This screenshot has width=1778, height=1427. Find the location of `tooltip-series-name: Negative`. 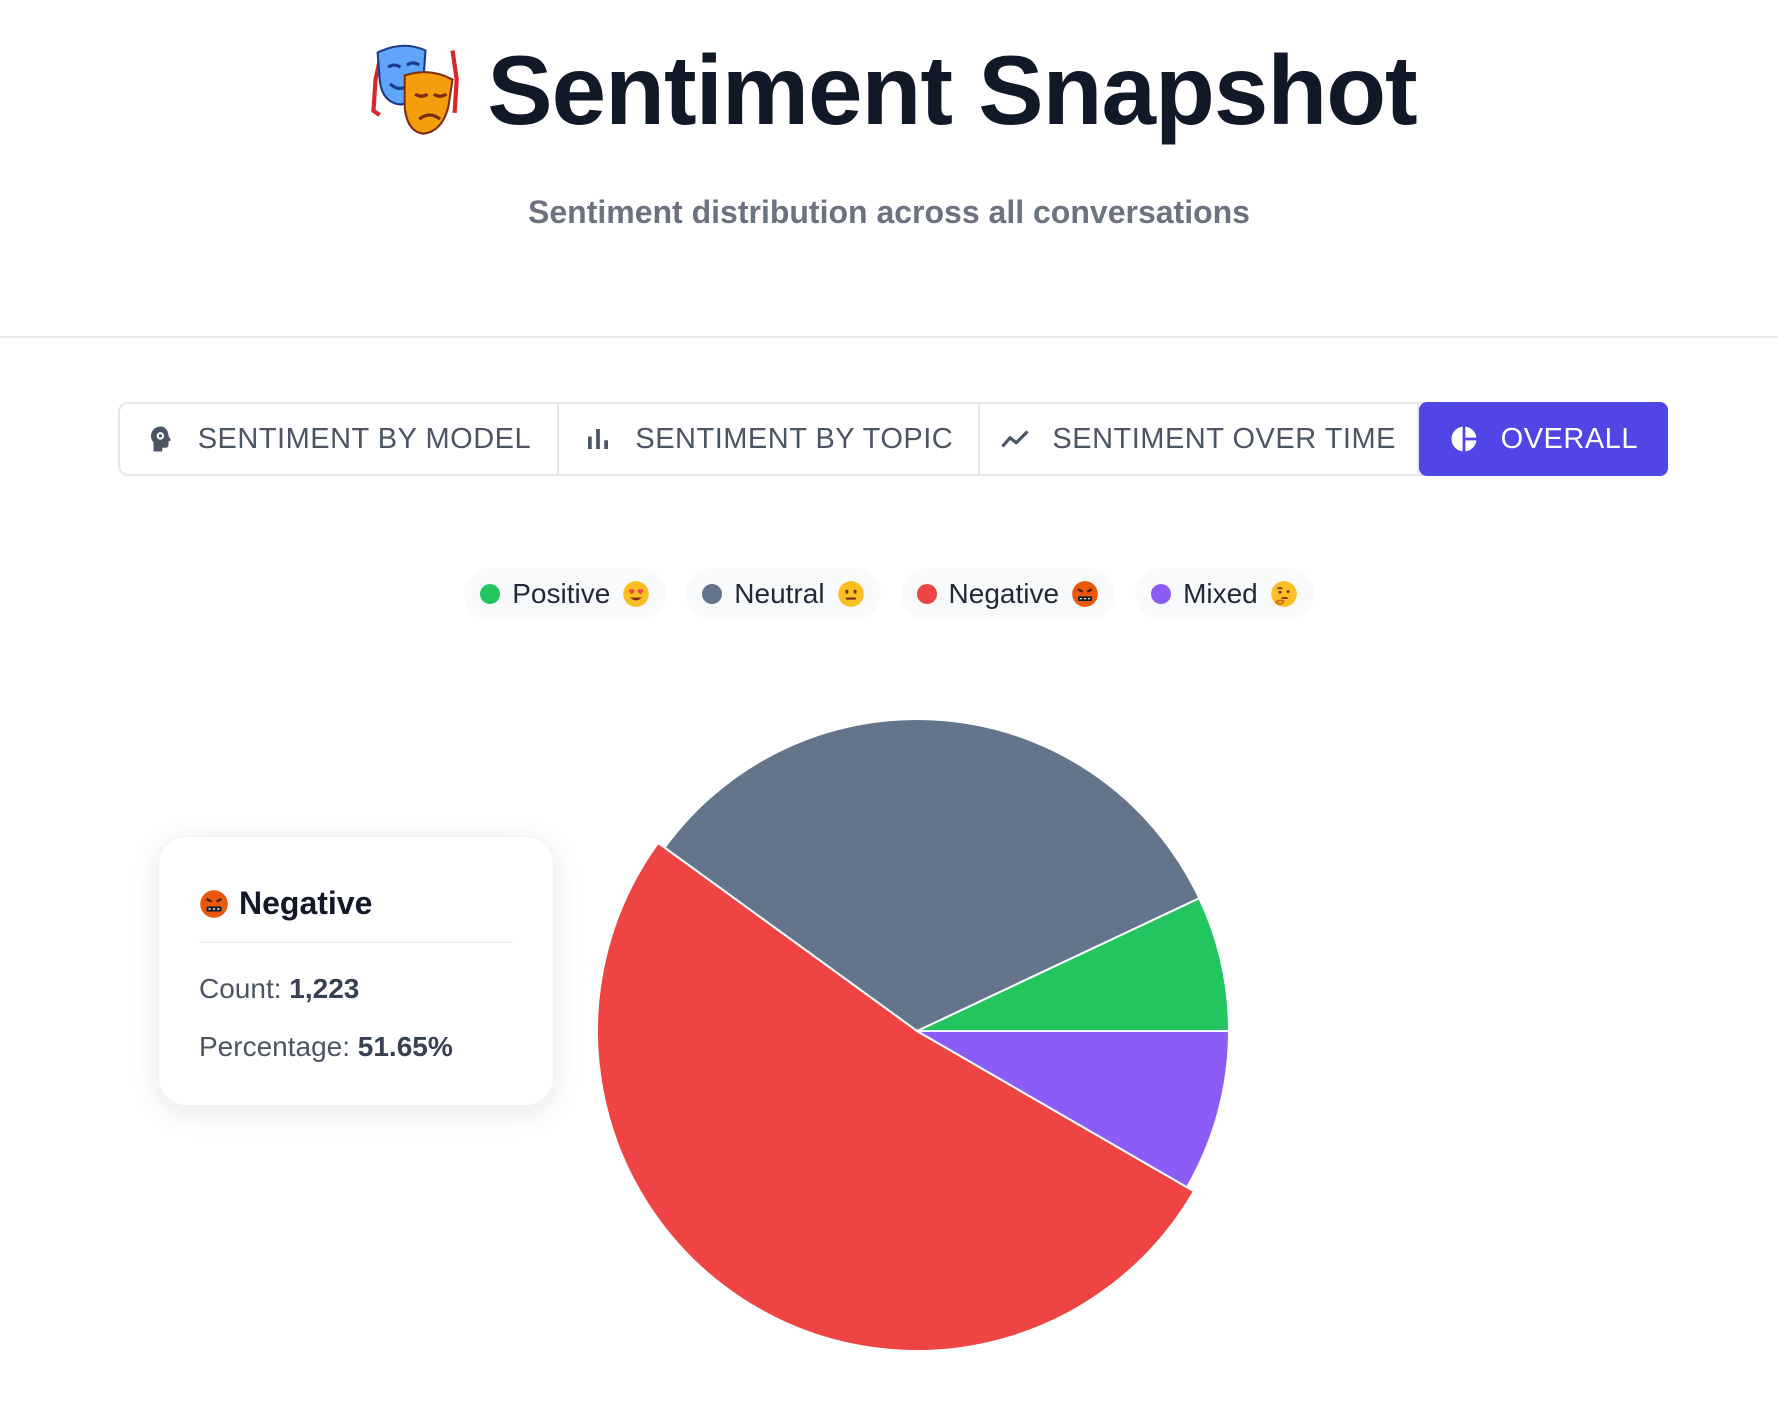

tooltip-series-name: Negative is located at coordinates (306, 903).